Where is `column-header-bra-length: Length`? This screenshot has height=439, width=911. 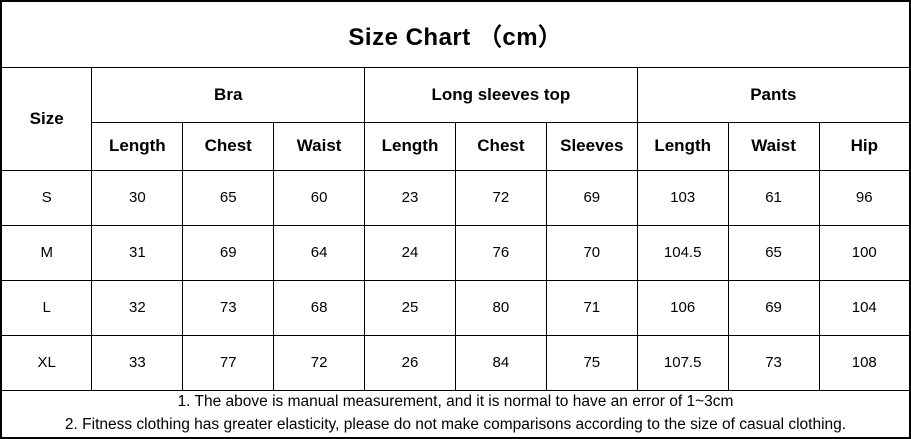
column-header-bra-length: Length is located at coordinates (137, 146).